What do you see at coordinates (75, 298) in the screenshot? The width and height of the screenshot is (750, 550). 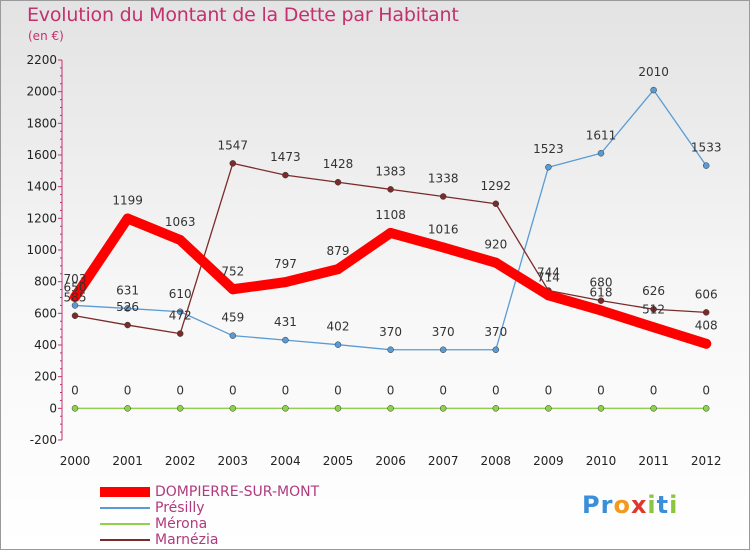 I see `data-label: 585` at bounding box center [75, 298].